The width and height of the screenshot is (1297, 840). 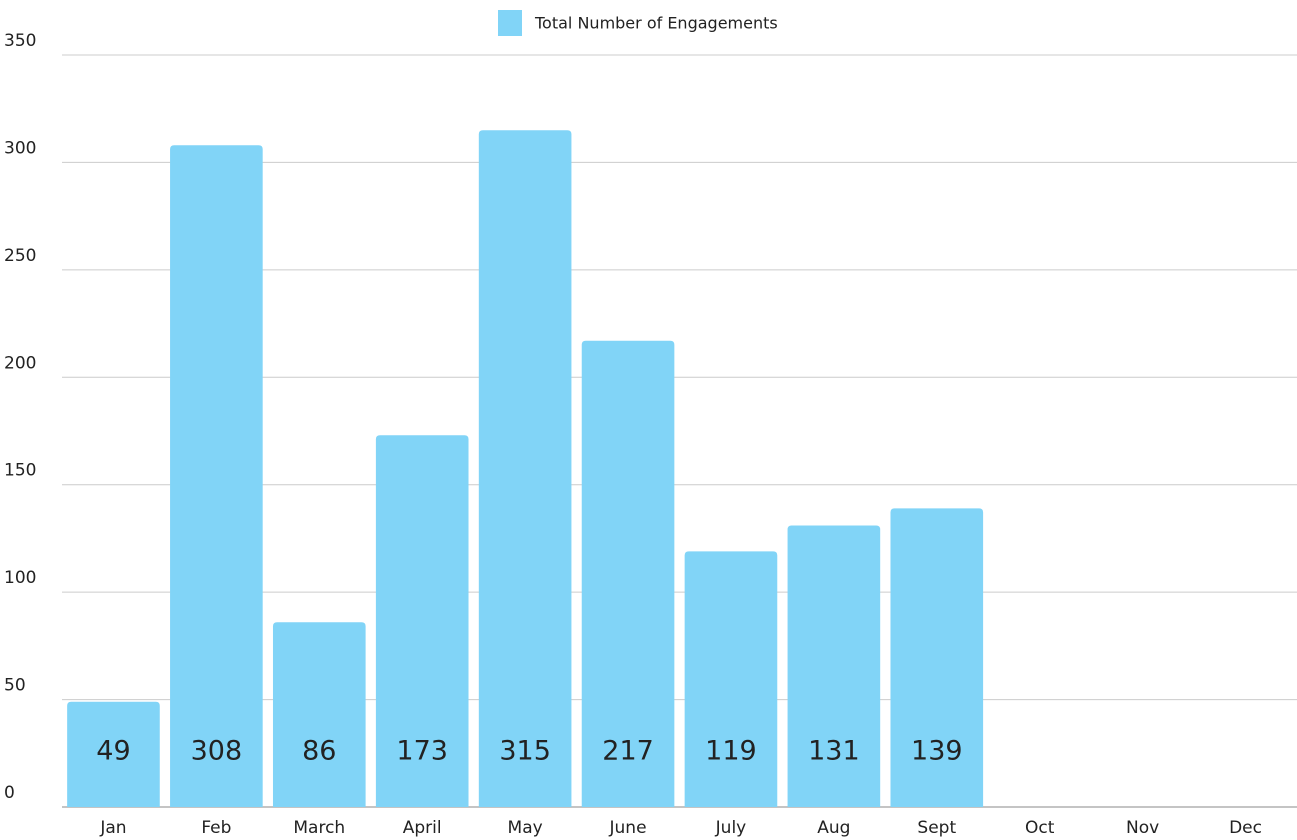 I want to click on x-tick-label: July, so click(x=731, y=828).